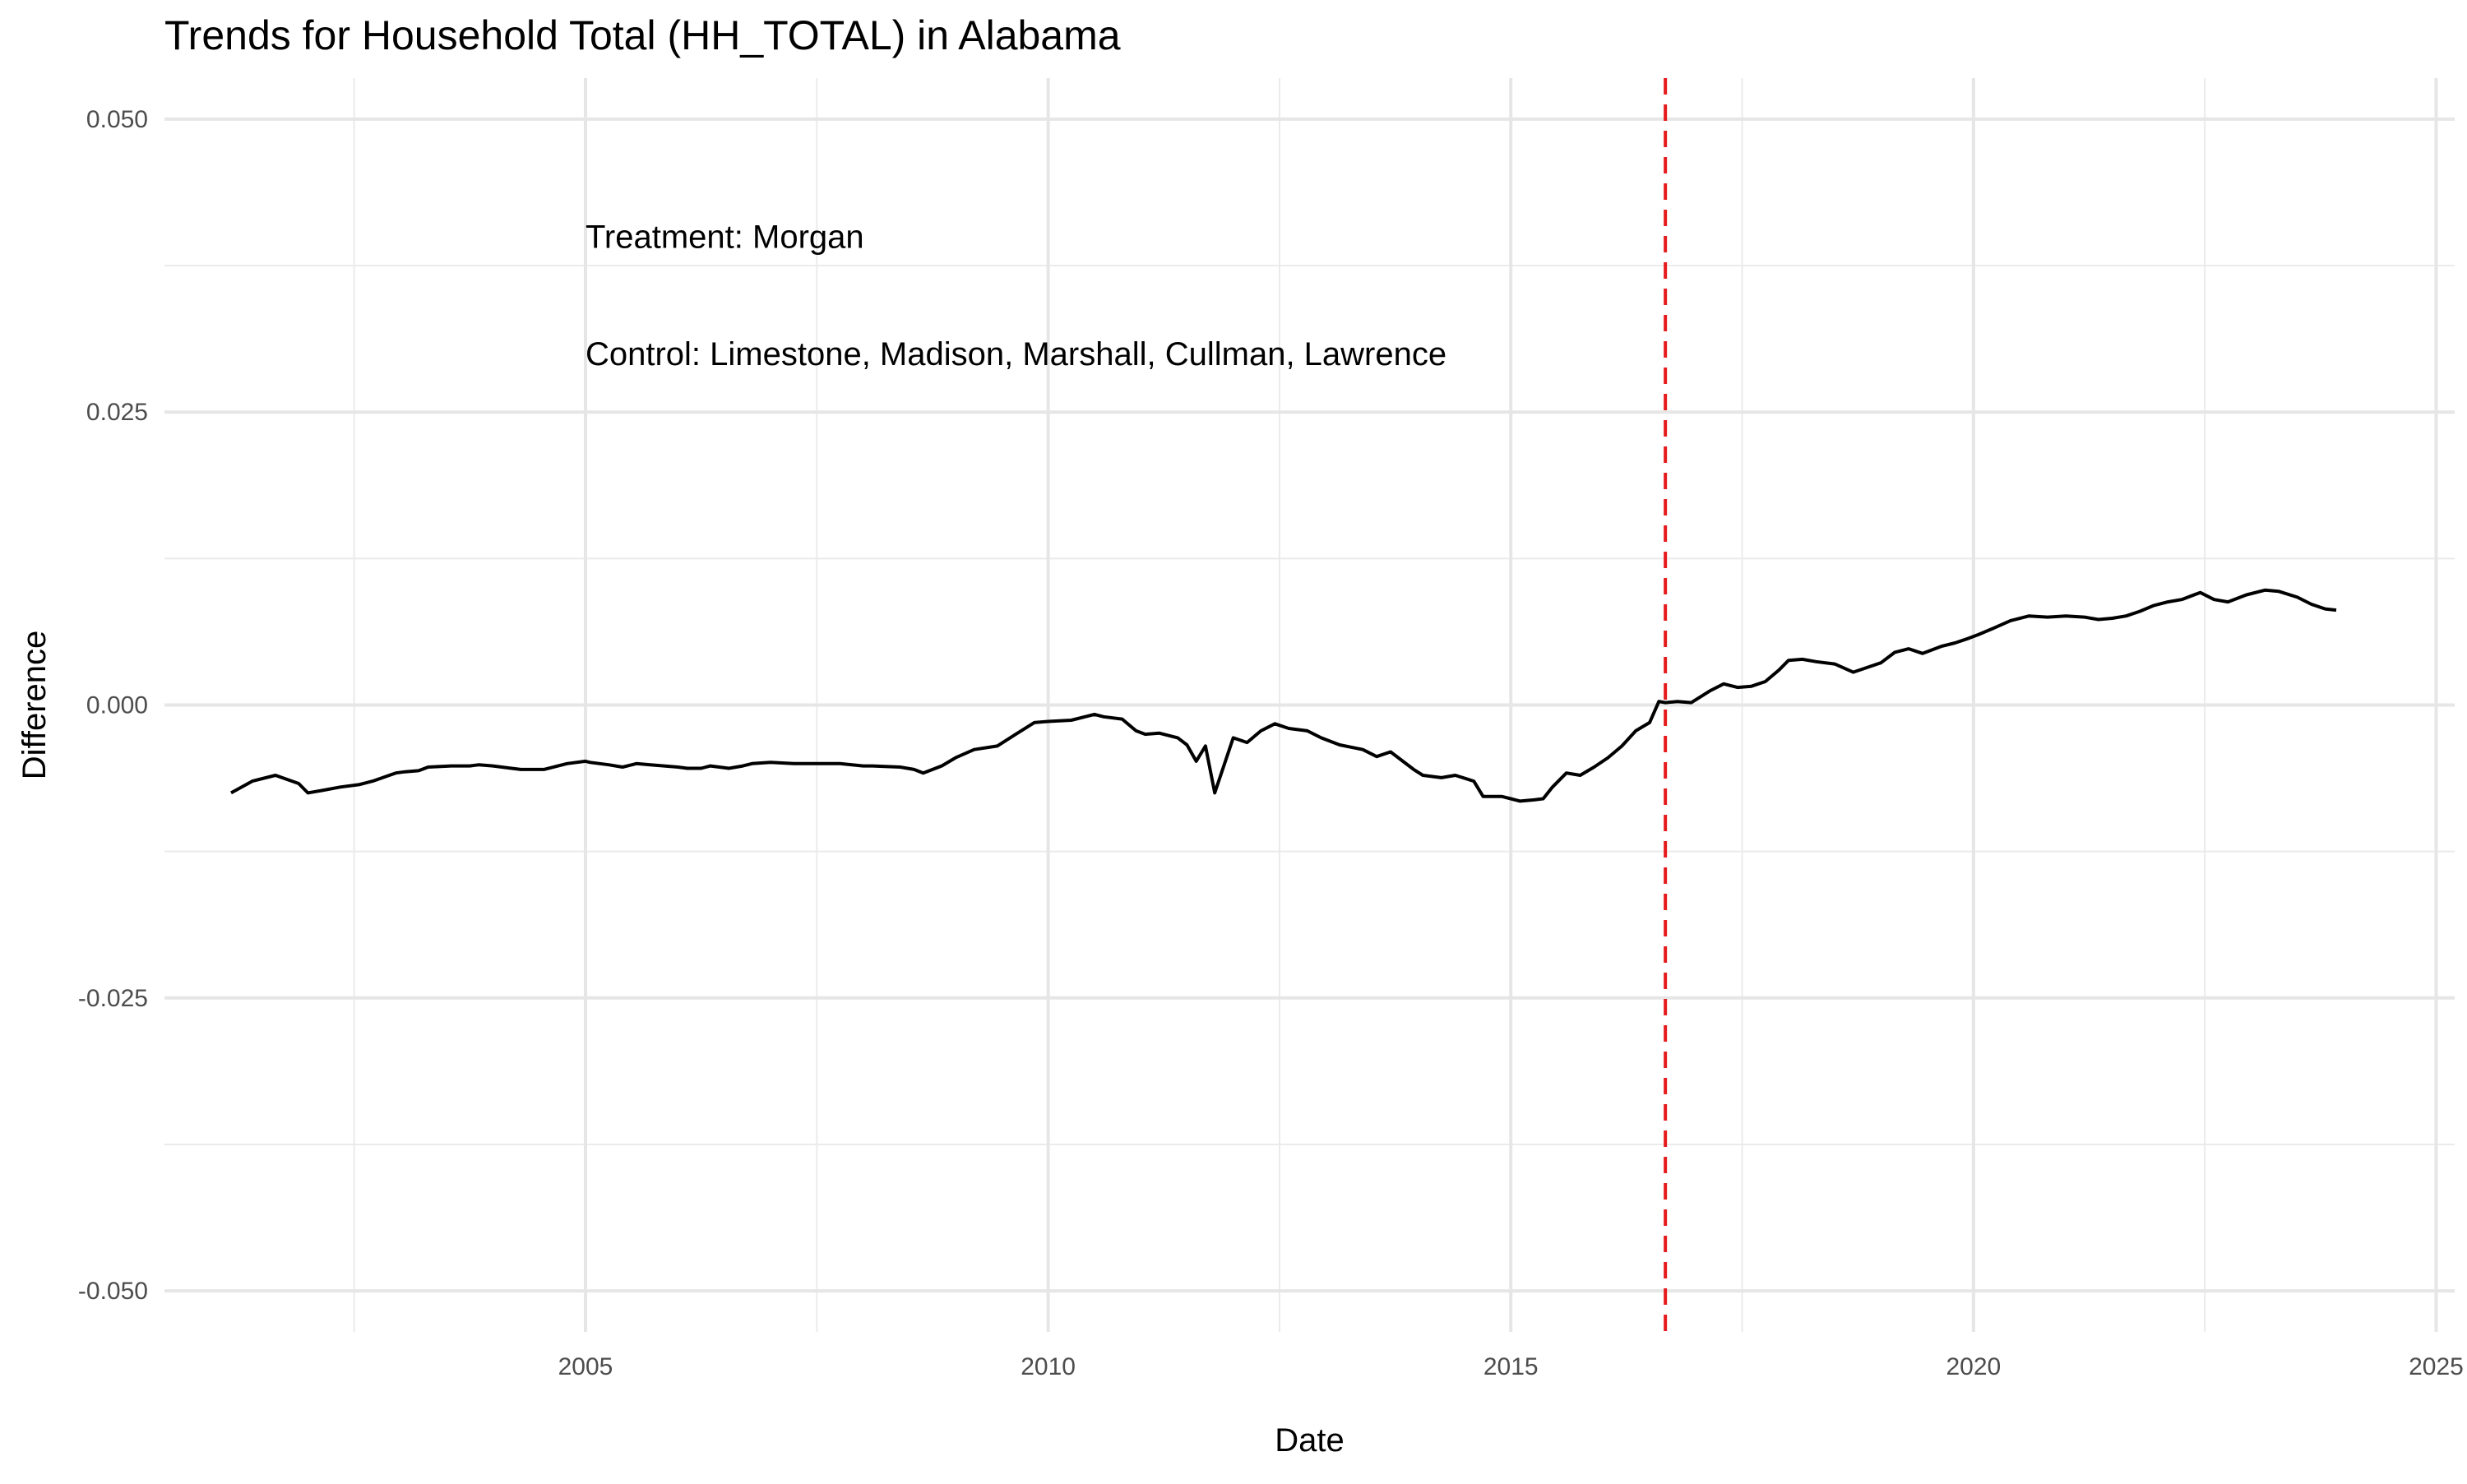  What do you see at coordinates (1511, 1366) in the screenshot?
I see `x-tick-label: 2015` at bounding box center [1511, 1366].